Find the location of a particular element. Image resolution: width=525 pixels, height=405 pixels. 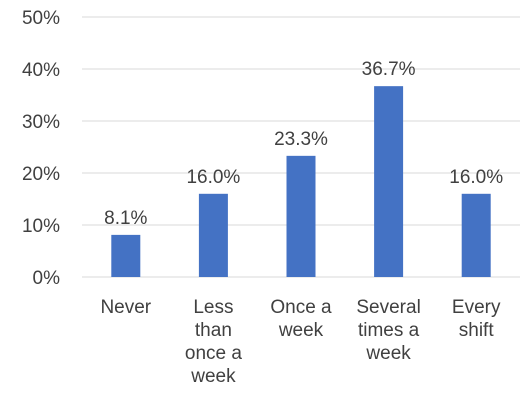

category-label-line: Several is located at coordinates (388, 307).